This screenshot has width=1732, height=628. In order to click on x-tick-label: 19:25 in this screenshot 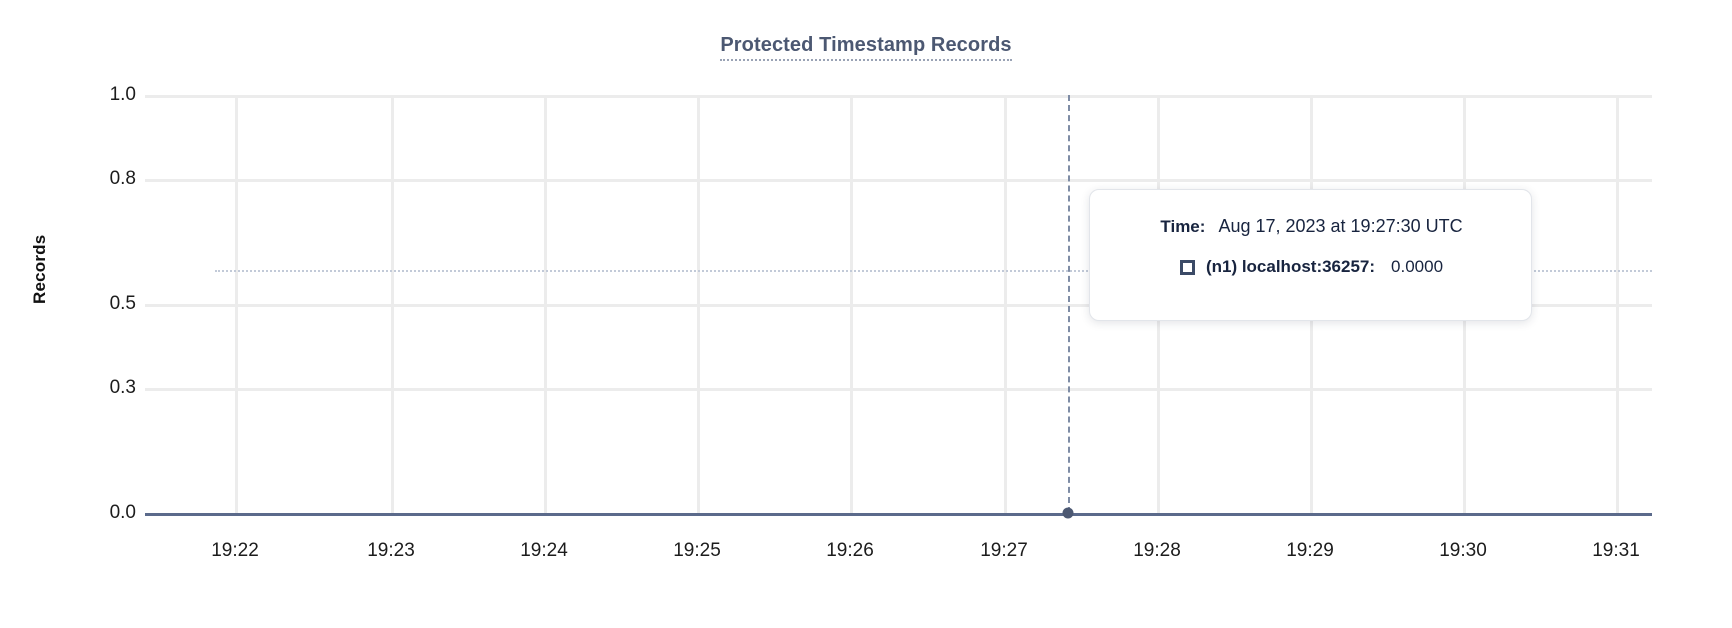, I will do `click(697, 550)`.